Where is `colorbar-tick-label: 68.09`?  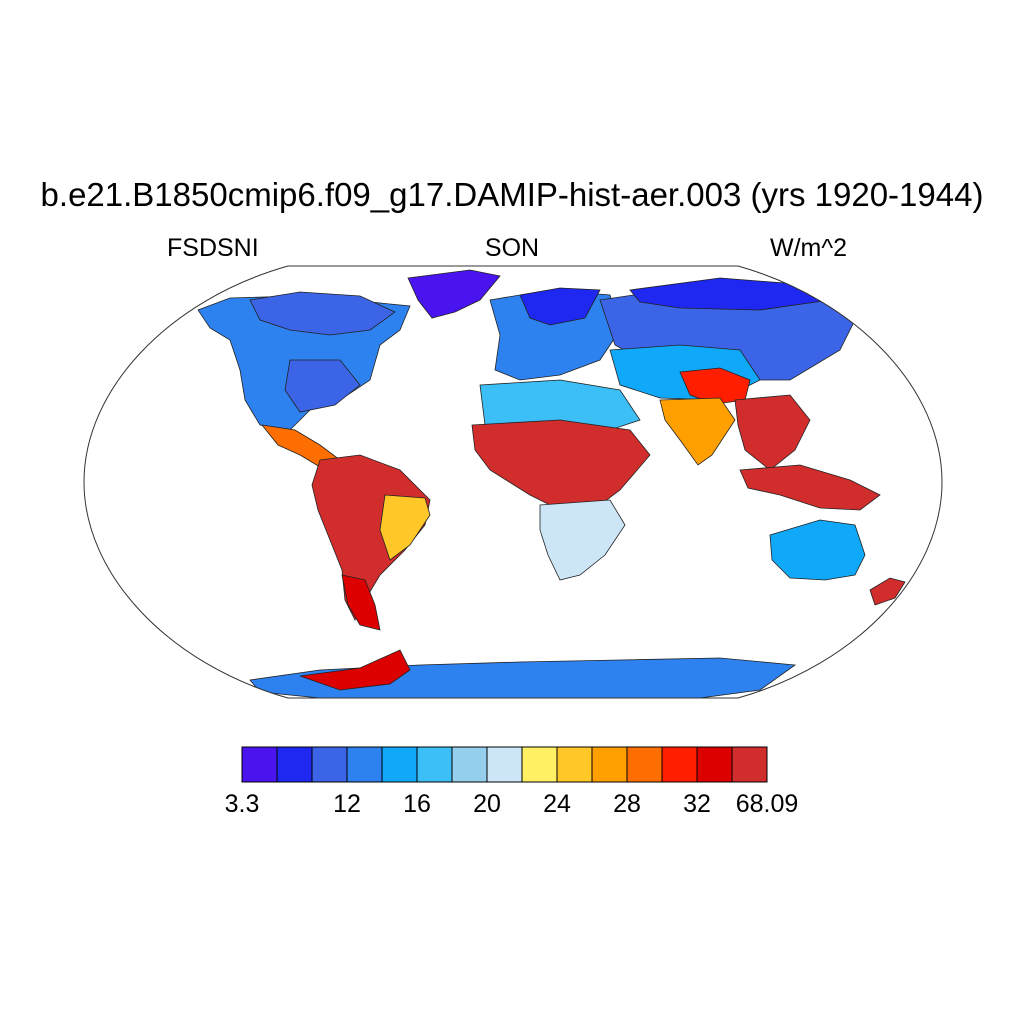 colorbar-tick-label: 68.09 is located at coordinates (767, 804).